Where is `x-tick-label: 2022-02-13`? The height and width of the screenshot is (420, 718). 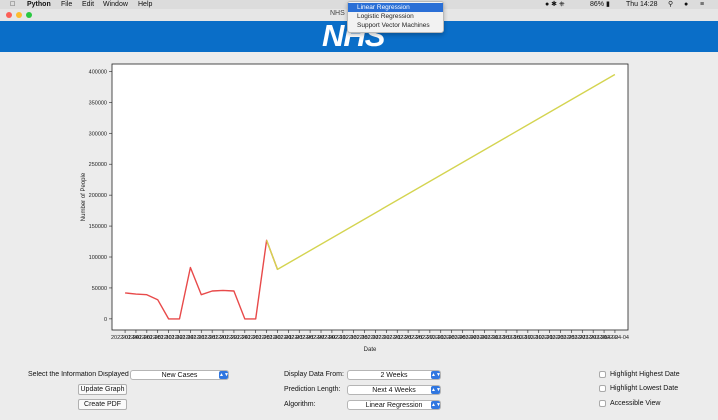
x-tick-label: 2022-02-13 is located at coordinates (343, 338).